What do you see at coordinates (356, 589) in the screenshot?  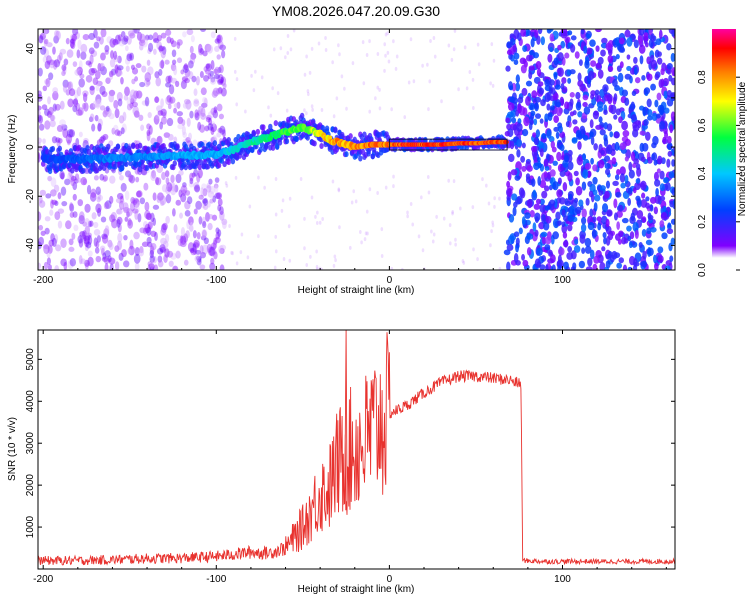 I see `snr-x-label: Height of straight line (km)` at bounding box center [356, 589].